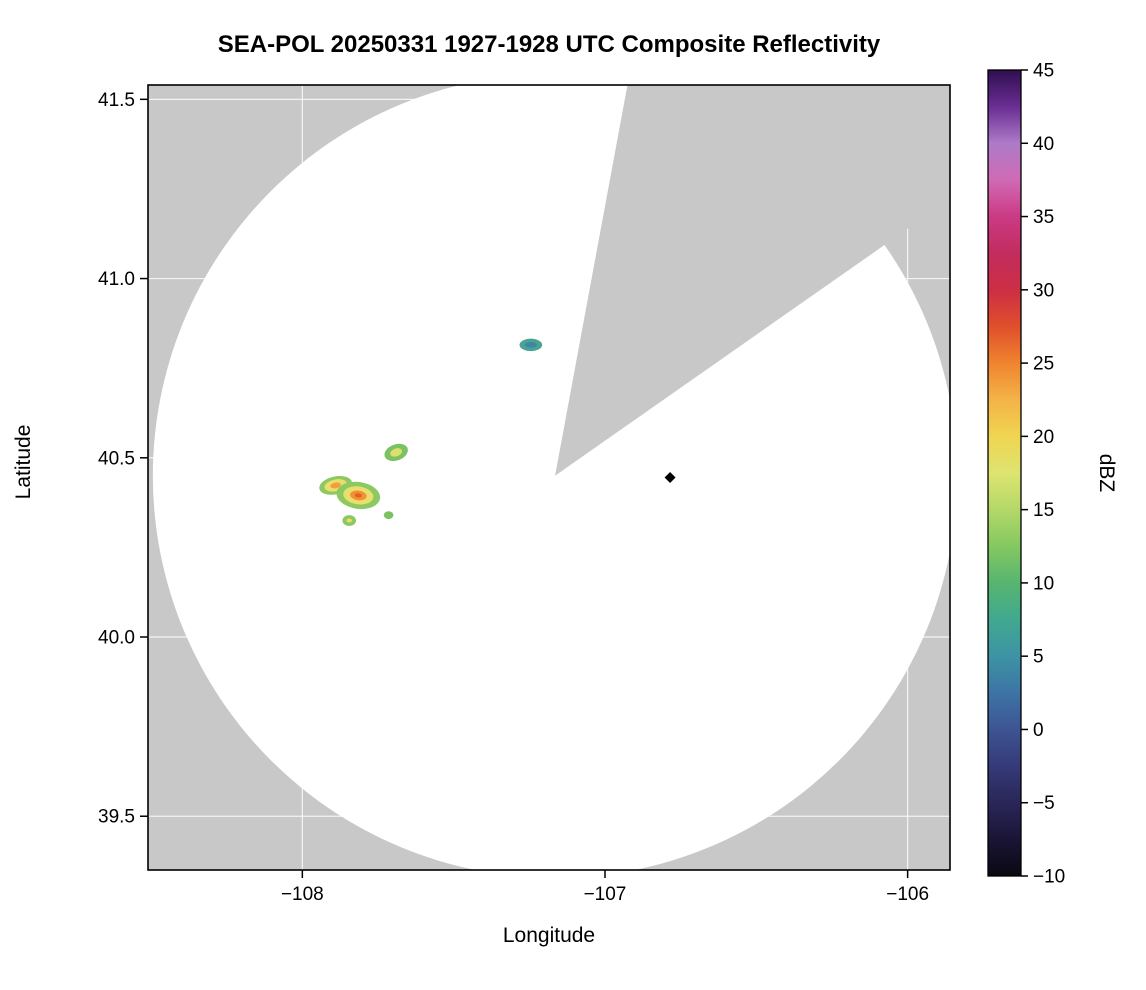  I want to click on colorbar-tick-label: 0, so click(1038, 730).